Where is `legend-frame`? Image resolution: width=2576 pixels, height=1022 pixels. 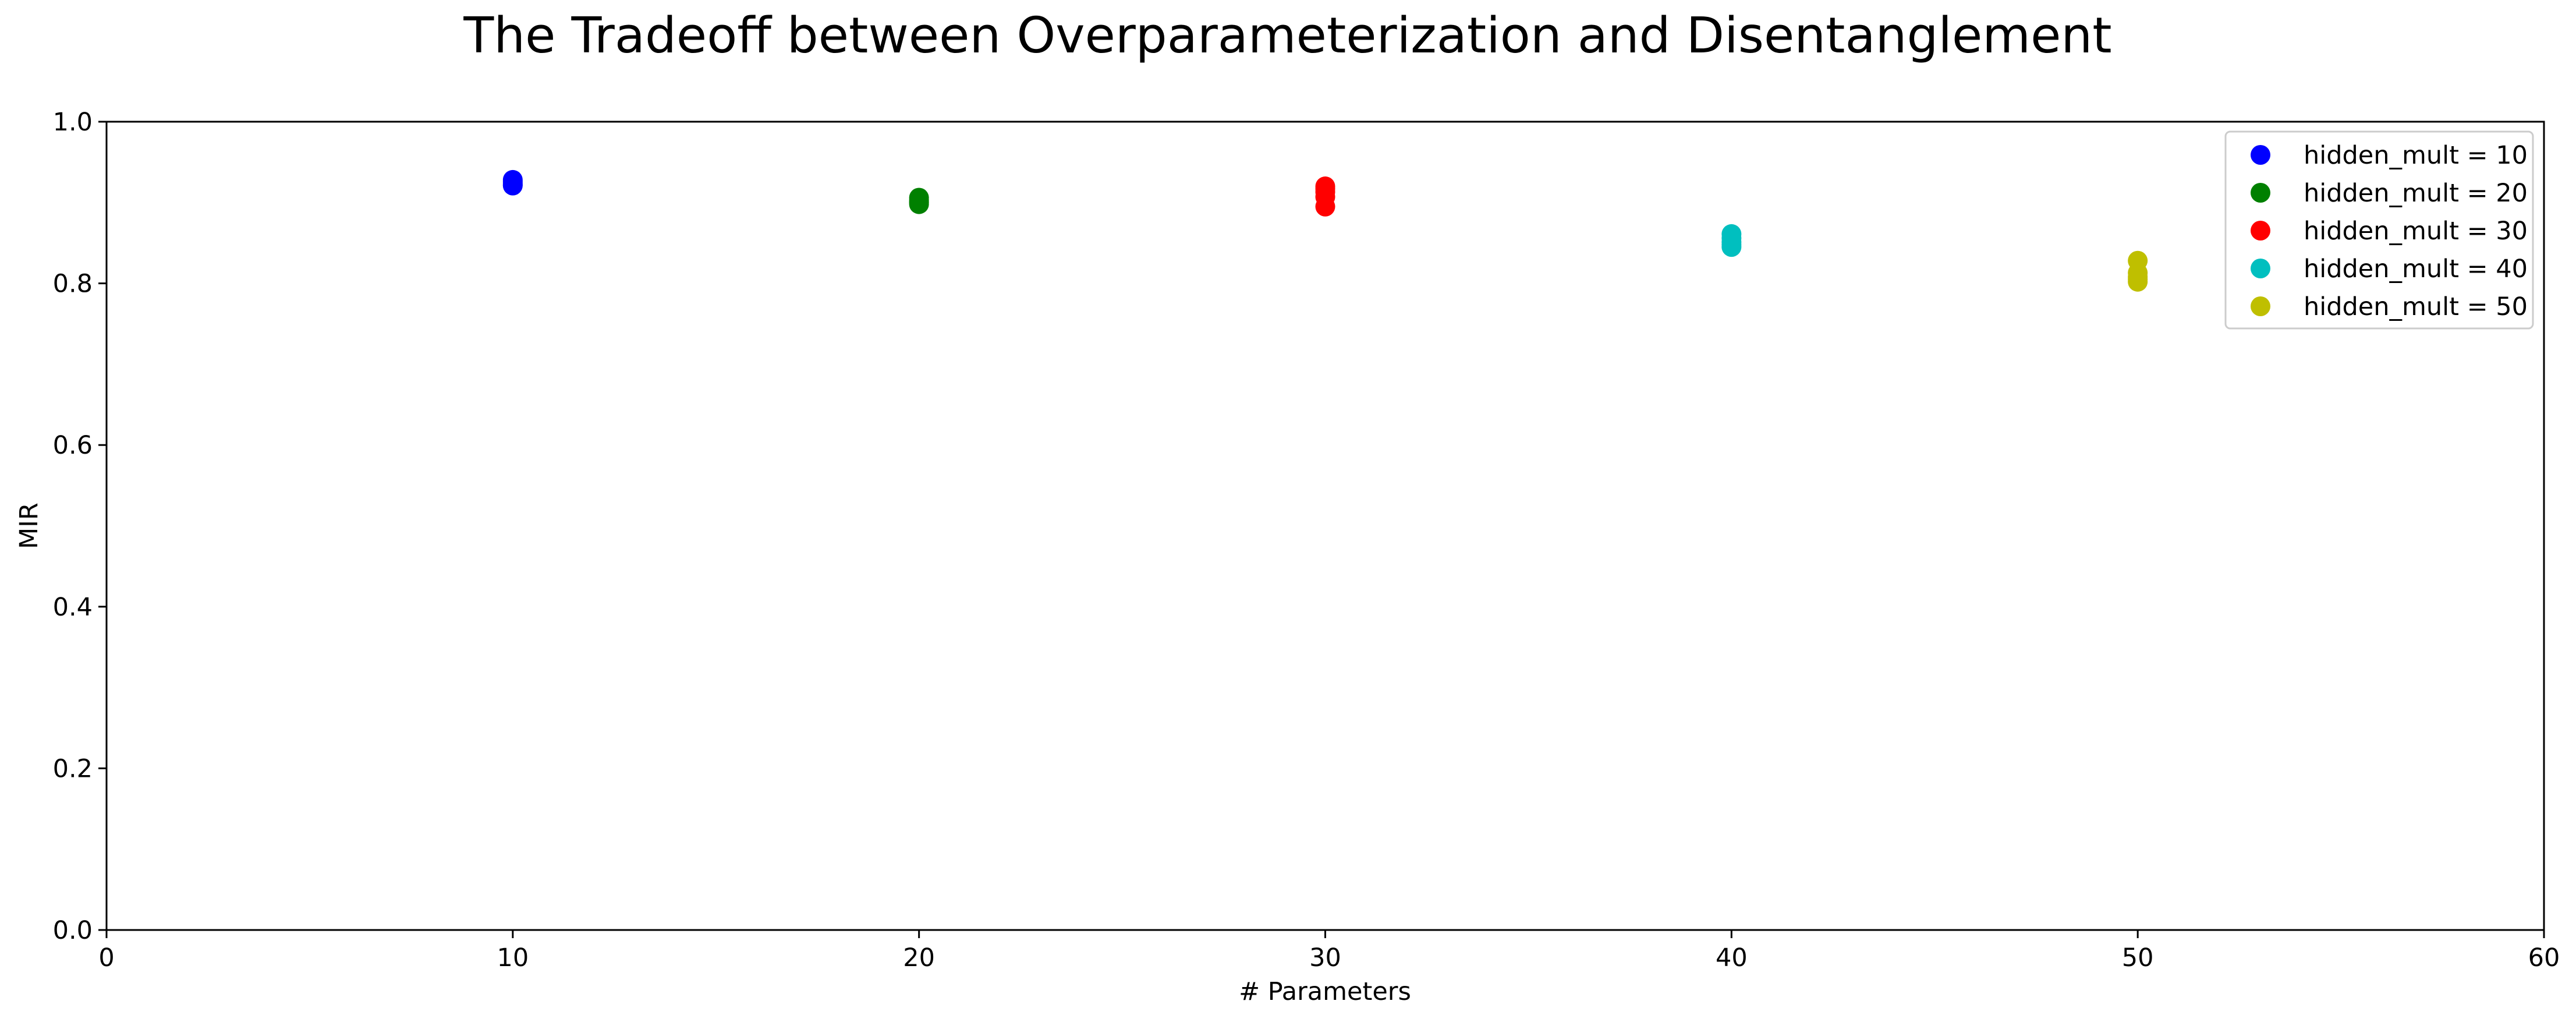
legend-frame is located at coordinates (2379, 230).